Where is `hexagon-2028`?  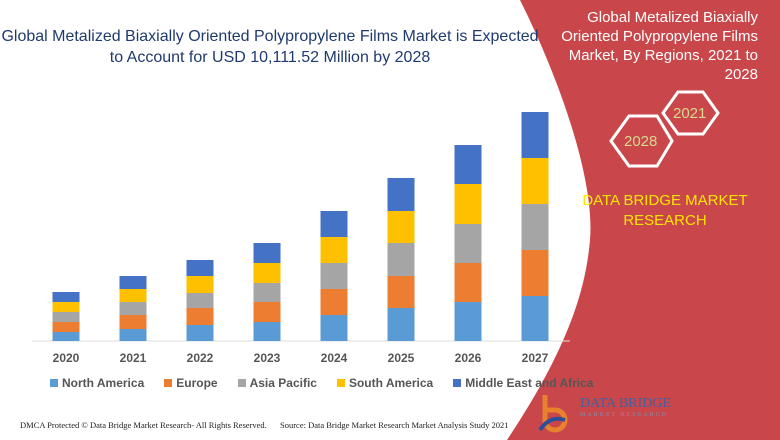 hexagon-2028 is located at coordinates (641, 141).